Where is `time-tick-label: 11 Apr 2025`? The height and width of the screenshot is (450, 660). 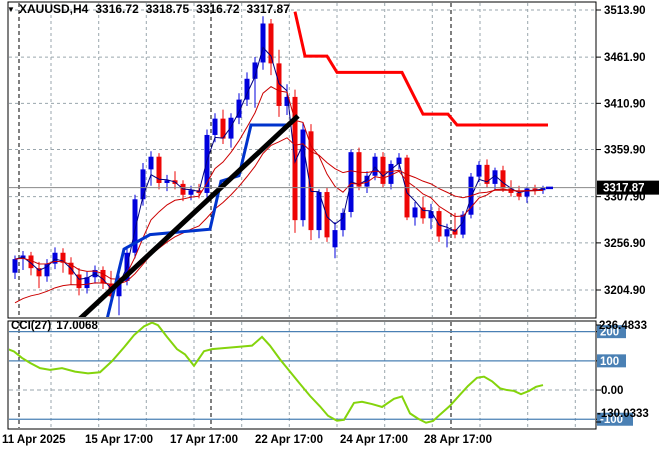 time-tick-label: 11 Apr 2025 is located at coordinates (34, 440).